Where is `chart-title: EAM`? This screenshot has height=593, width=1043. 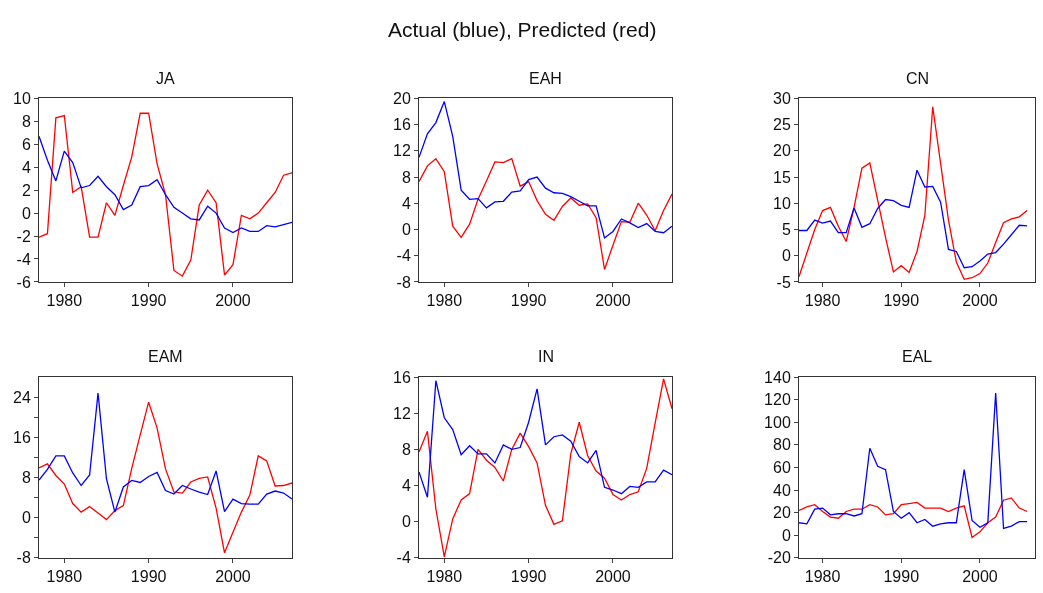
chart-title: EAM is located at coordinates (165, 356).